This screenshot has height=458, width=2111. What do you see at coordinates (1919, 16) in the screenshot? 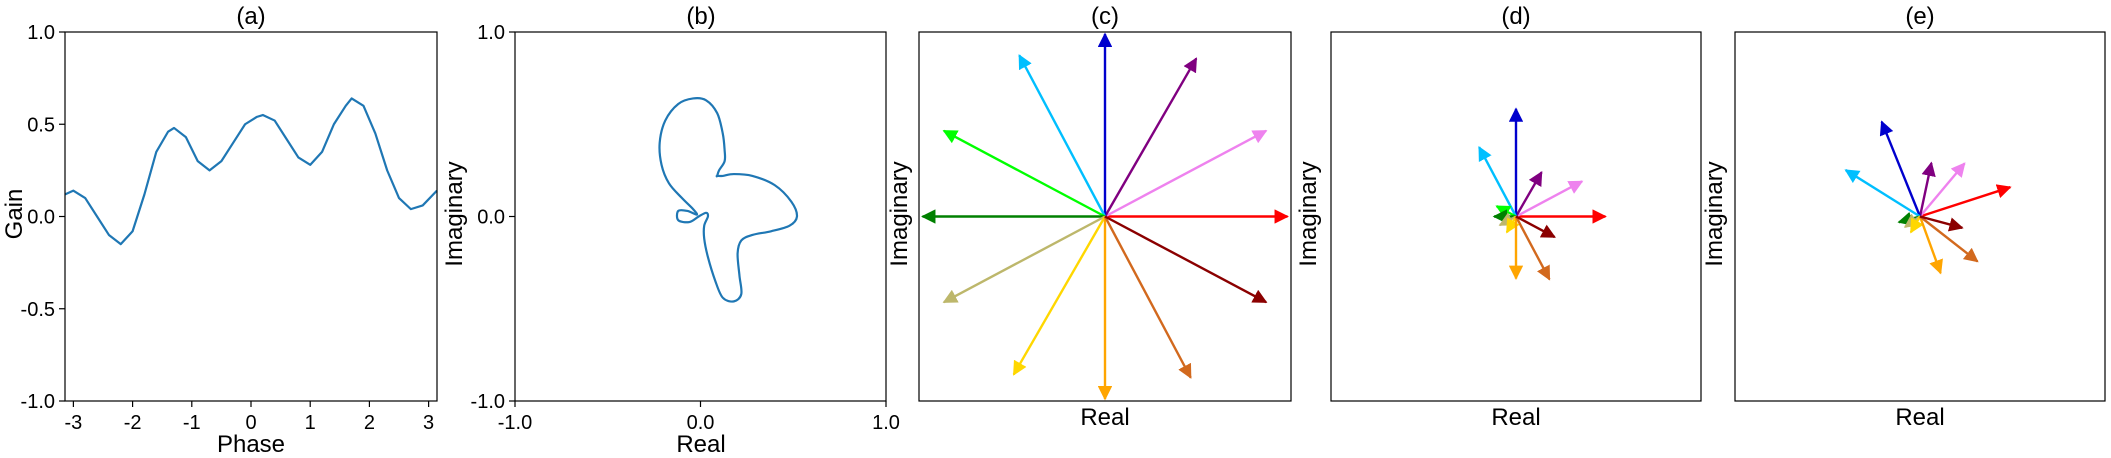
I see `panel-e-title: (e)` at bounding box center [1919, 16].